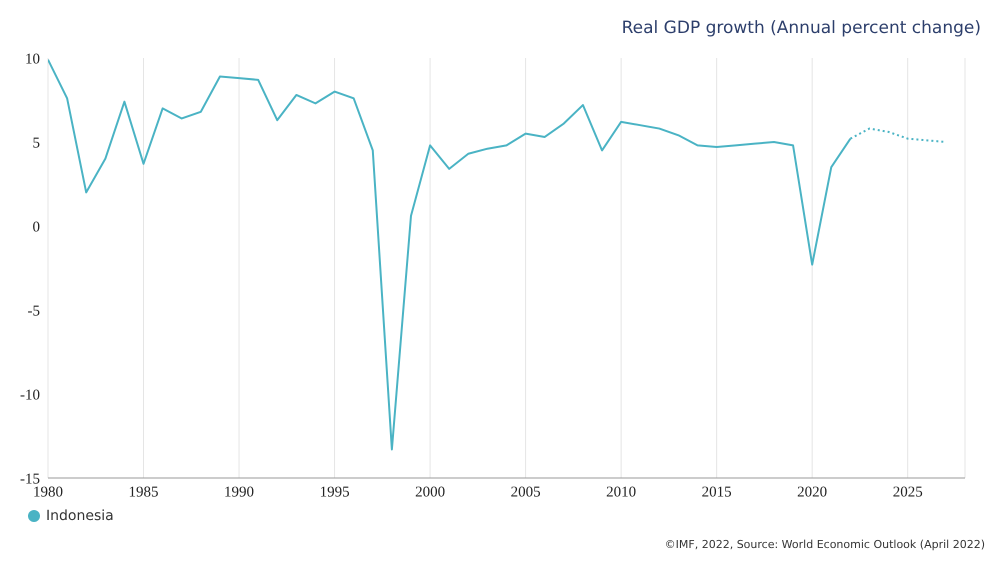 Image resolution: width=993 pixels, height=578 pixels. Describe the element at coordinates (621, 492) in the screenshot. I see `x-tick-label: 2010` at that location.